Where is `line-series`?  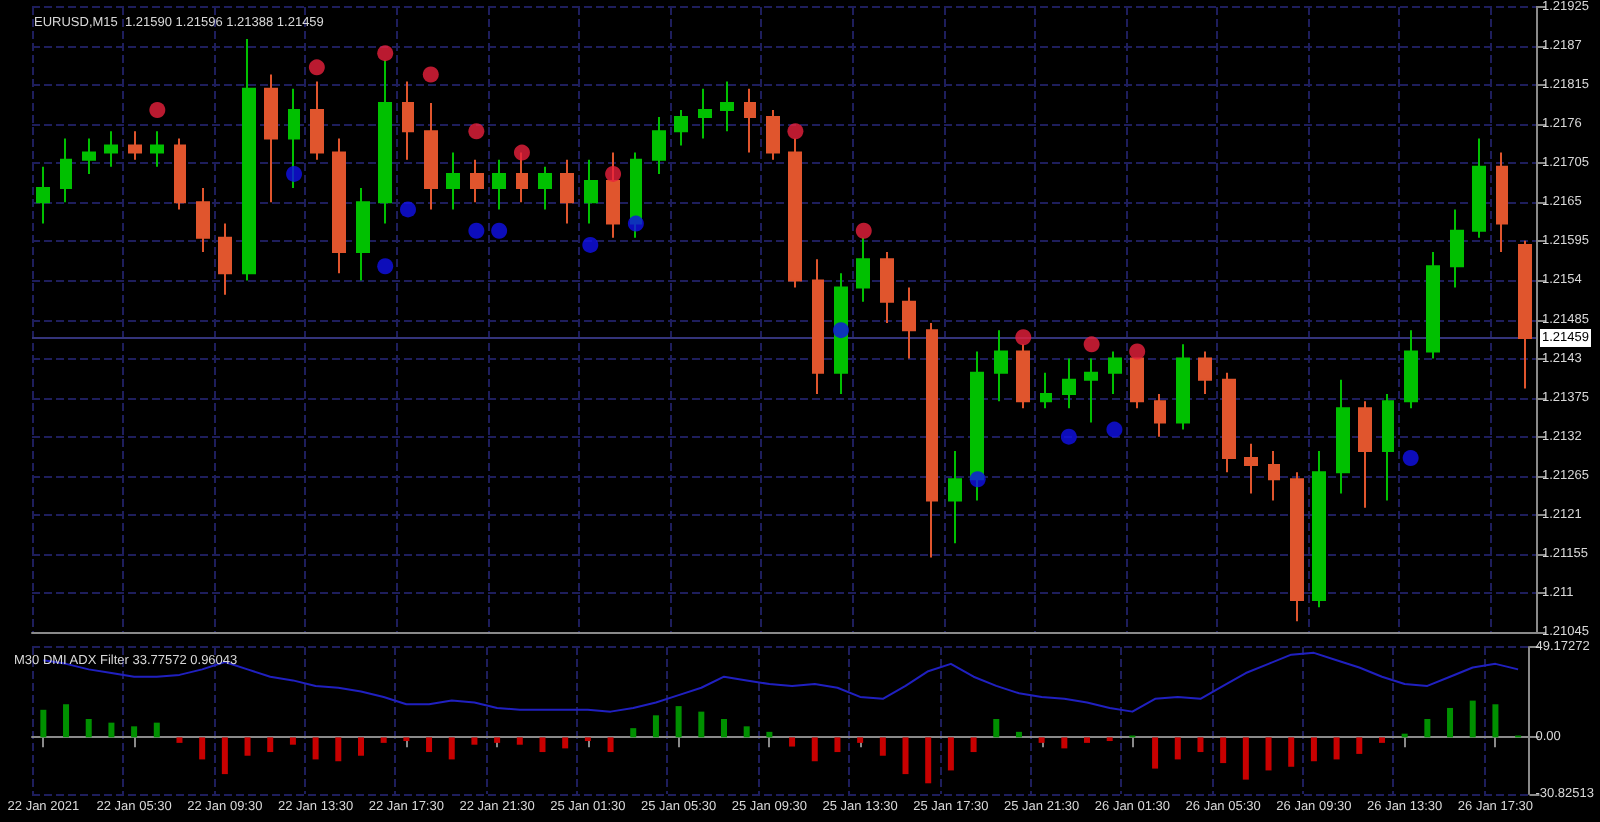
line-series is located at coordinates (781, 682).